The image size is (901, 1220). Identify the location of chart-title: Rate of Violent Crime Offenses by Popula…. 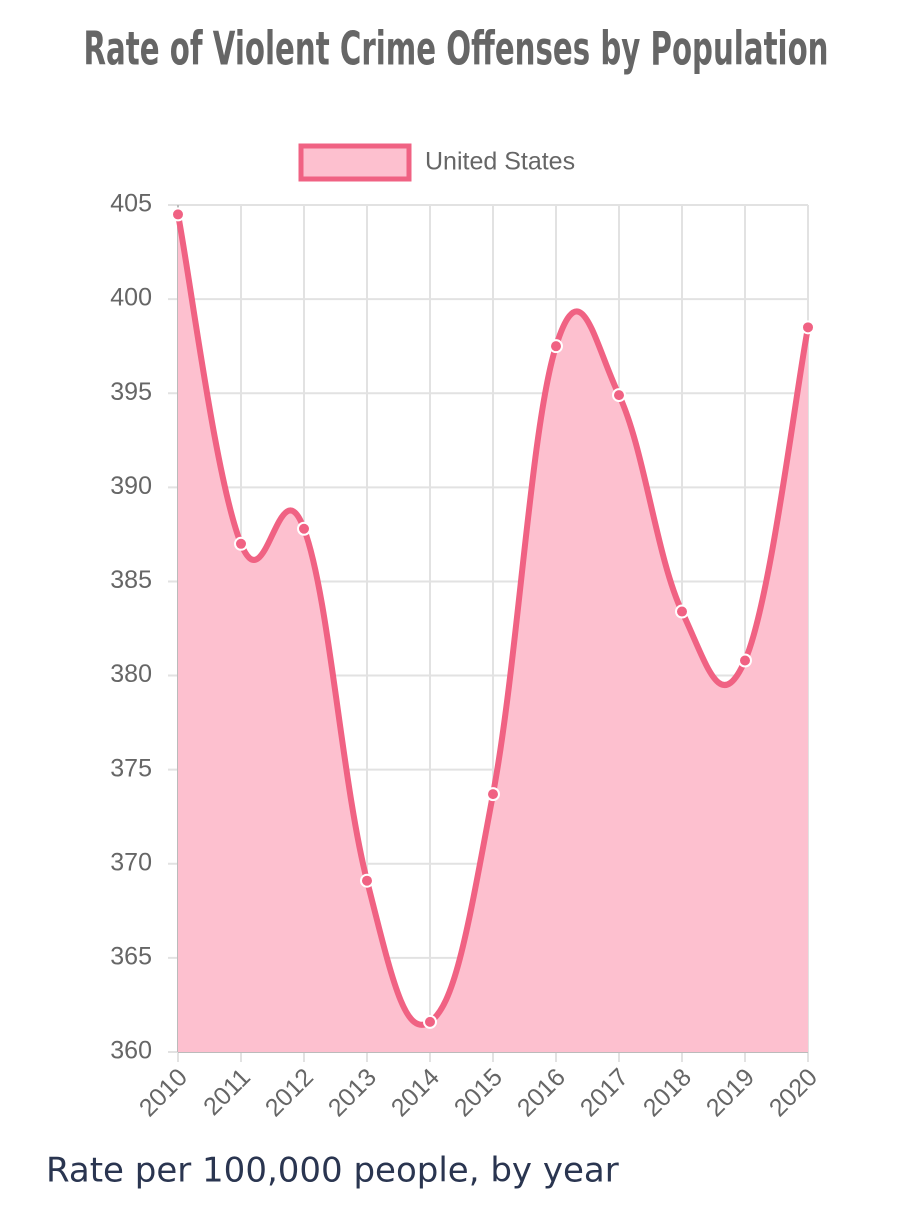
(456, 49).